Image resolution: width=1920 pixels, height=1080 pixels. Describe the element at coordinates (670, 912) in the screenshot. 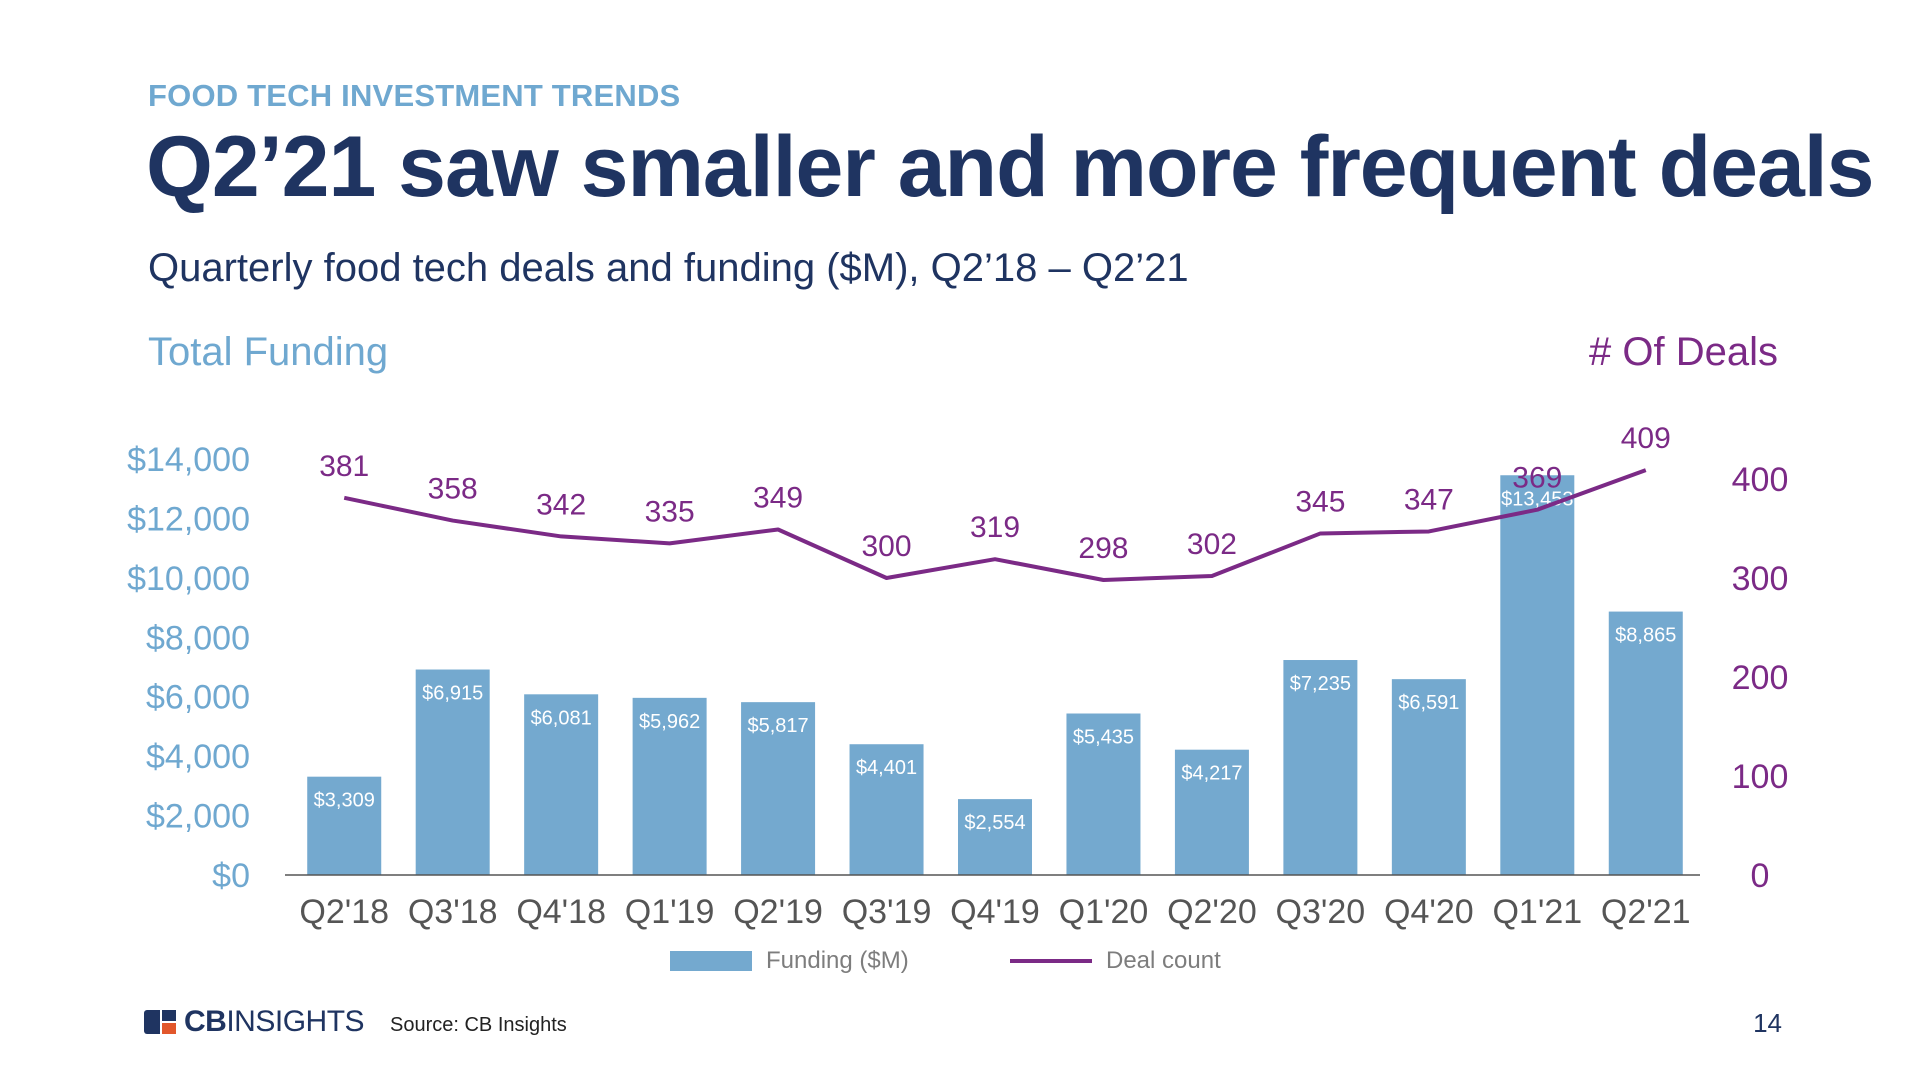

I see `x-axis-tick-label: Q1'19` at that location.